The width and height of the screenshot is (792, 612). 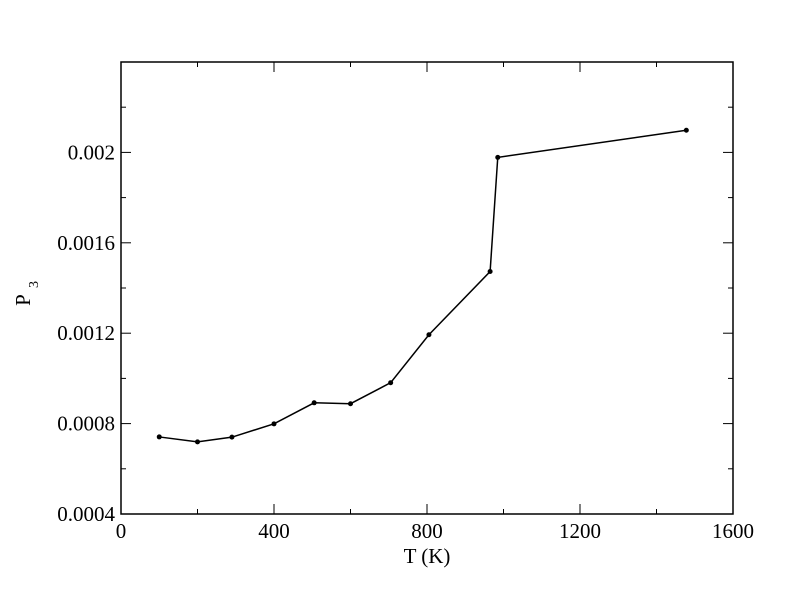 What do you see at coordinates (23, 300) in the screenshot?
I see `y-axis-label-main: P` at bounding box center [23, 300].